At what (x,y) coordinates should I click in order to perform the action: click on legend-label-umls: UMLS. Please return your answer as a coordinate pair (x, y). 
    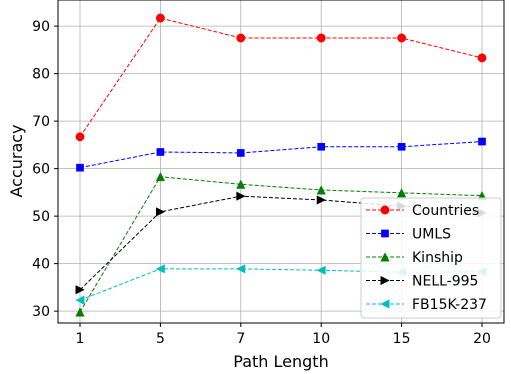
    Looking at the image, I should click on (431, 235).